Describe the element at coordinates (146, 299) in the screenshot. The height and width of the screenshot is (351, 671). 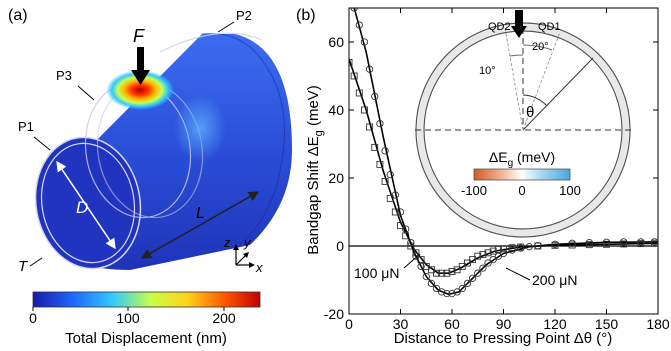
I see `displacement-colorbar` at that location.